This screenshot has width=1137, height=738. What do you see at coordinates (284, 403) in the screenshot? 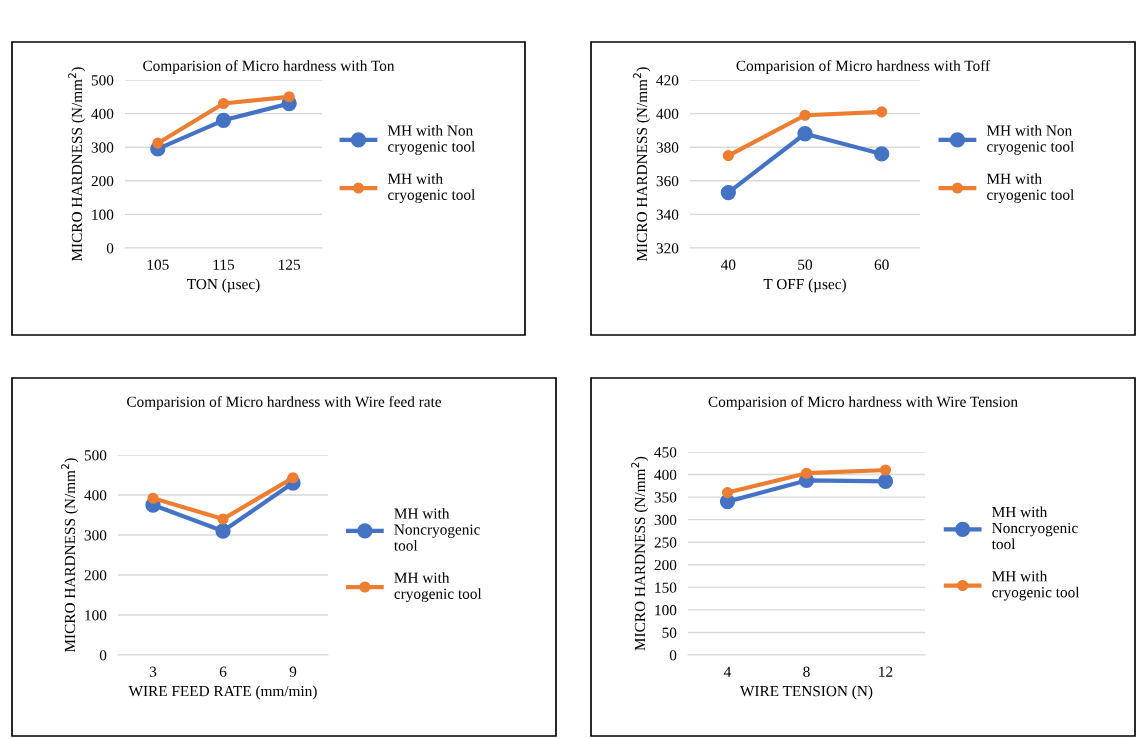
I see `chart-title: Comparision of Micro hardness with Wire feed rate` at bounding box center [284, 403].